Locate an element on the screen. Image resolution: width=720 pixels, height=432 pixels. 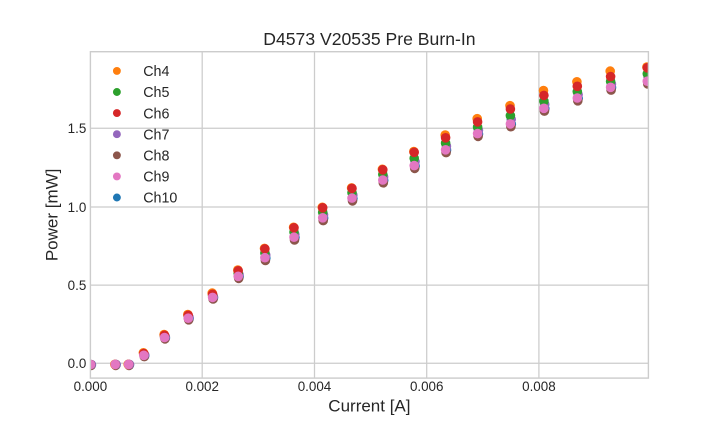
svg-text: Current [A] is located at coordinates (369, 405).